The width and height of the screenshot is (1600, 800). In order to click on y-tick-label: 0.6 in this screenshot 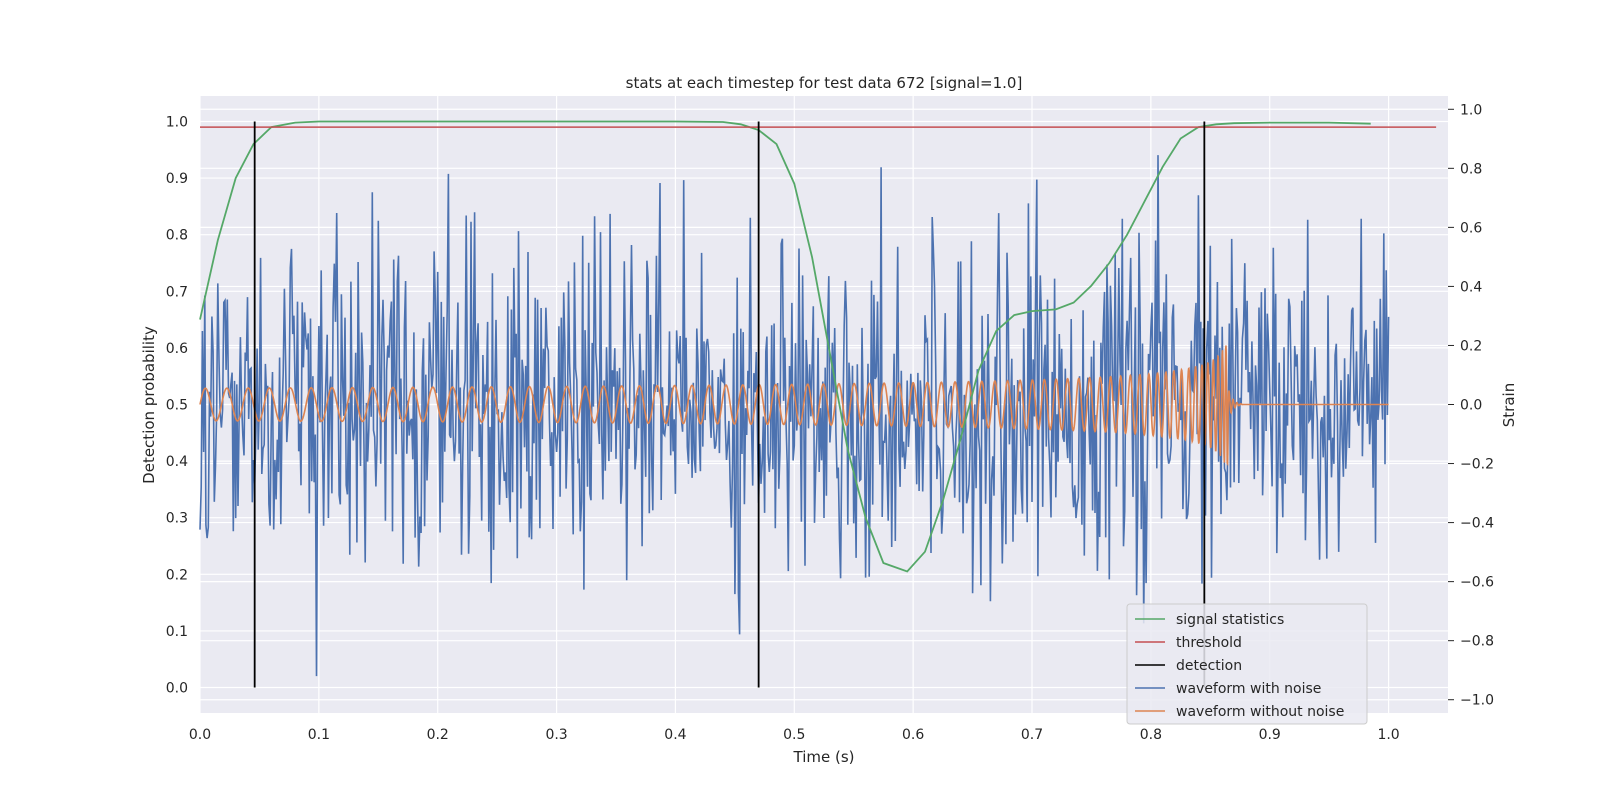, I will do `click(177, 349)`.